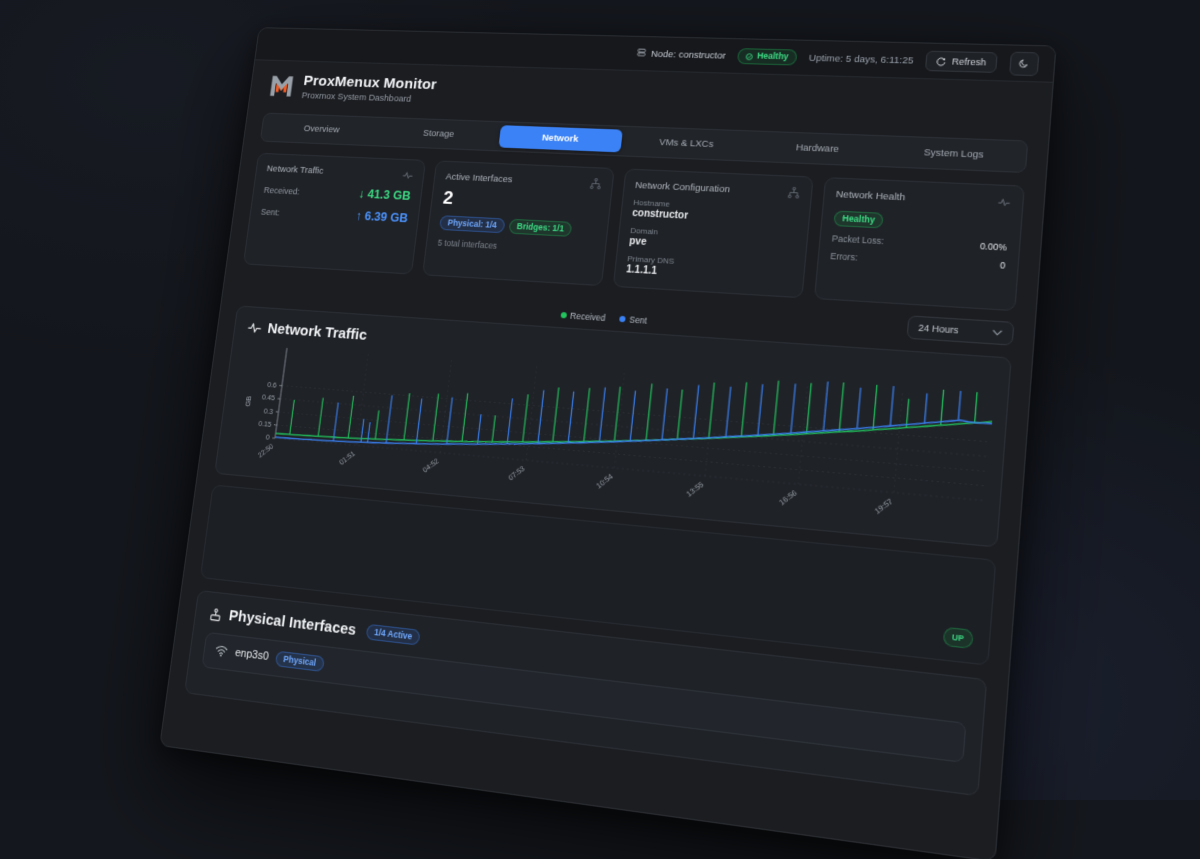 This screenshot has width=1200, height=859. I want to click on received-label: Received:, so click(281, 190).